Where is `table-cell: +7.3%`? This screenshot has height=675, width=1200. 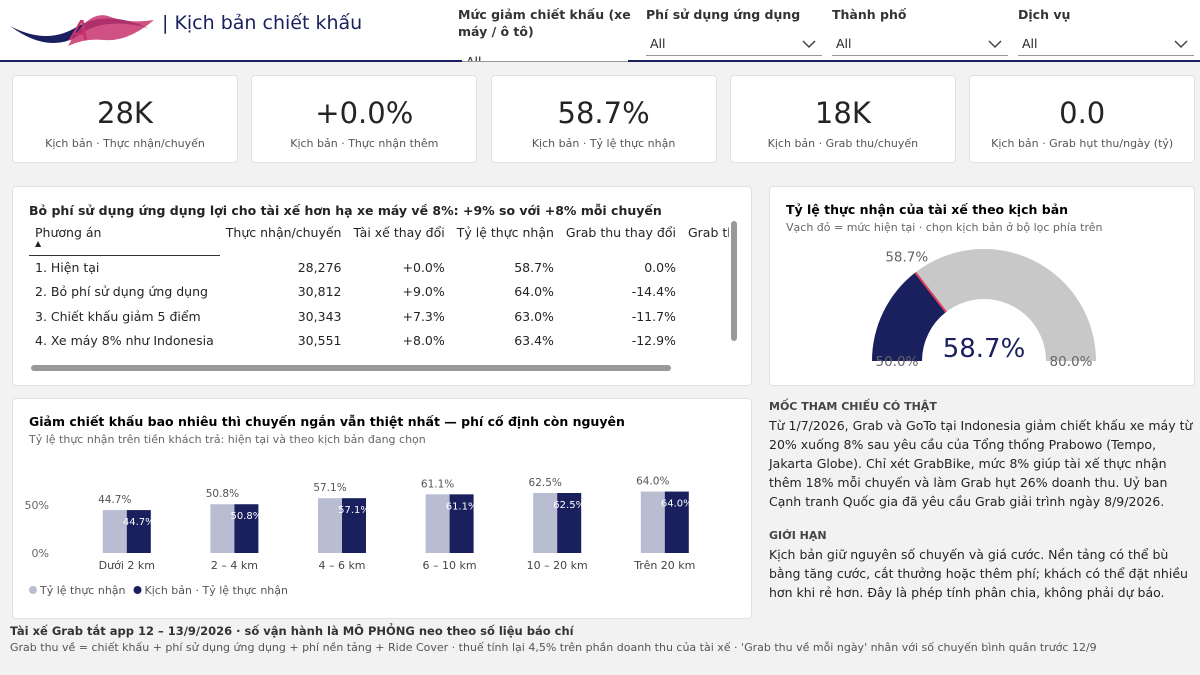 table-cell: +7.3% is located at coordinates (423, 316).